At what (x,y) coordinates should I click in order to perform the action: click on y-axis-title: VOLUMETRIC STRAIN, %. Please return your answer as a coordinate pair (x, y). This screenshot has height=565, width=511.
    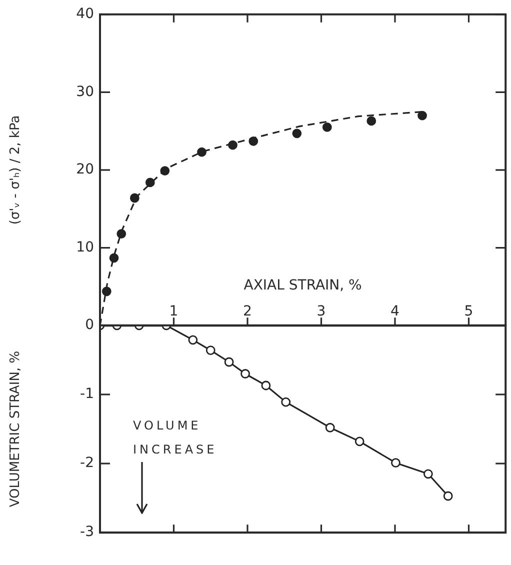
    Looking at the image, I should click on (16, 429).